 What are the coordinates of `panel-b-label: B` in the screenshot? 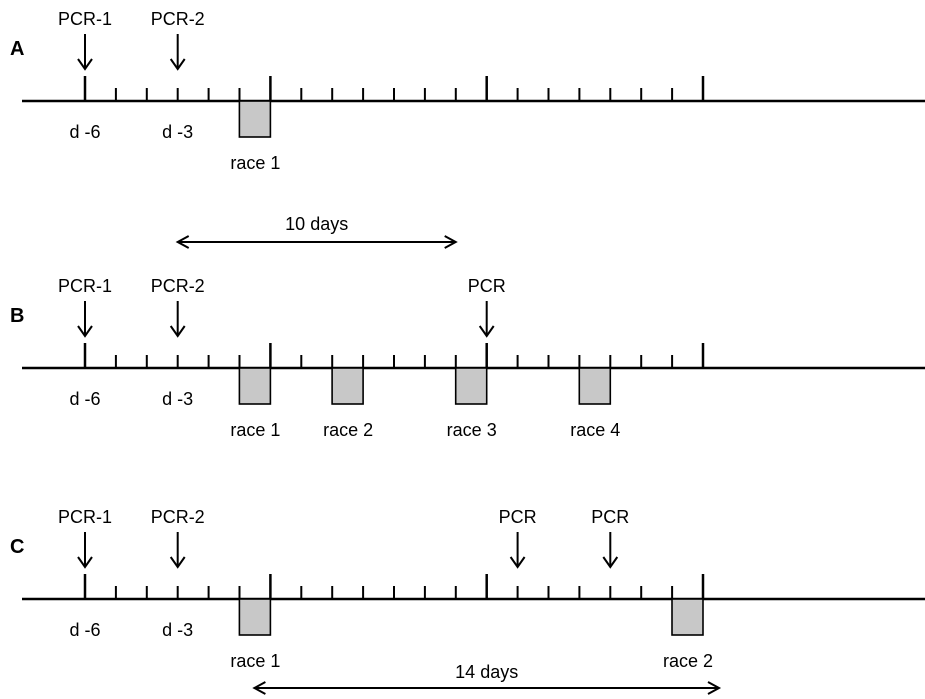 It's located at (17, 316).